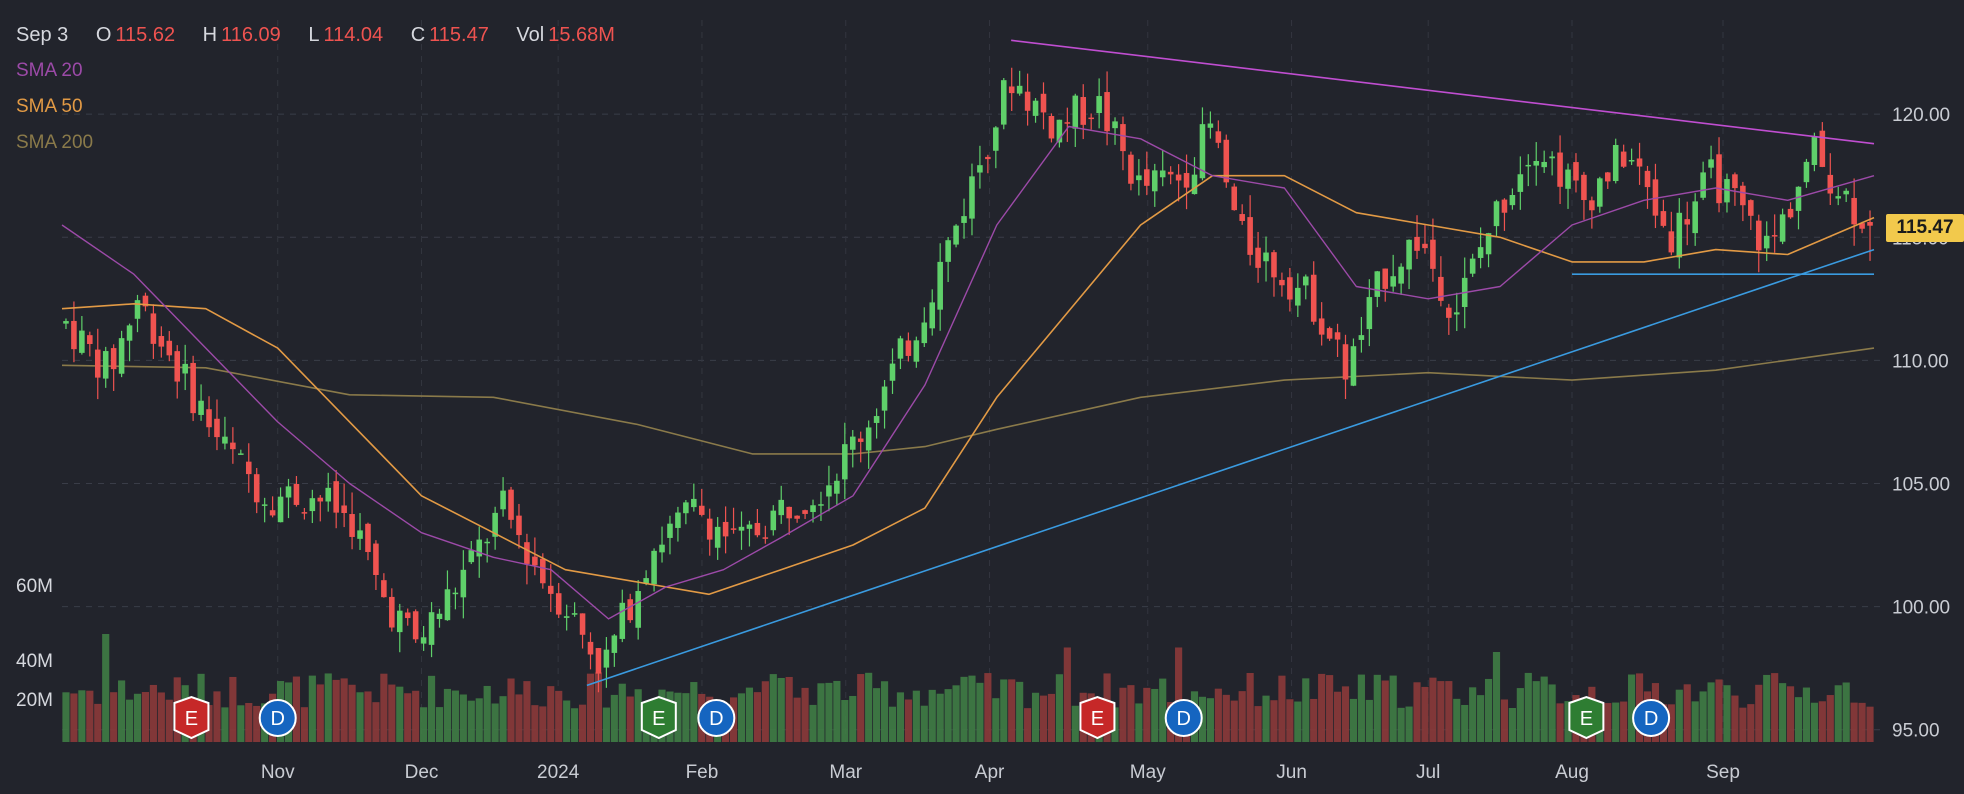  Describe the element at coordinates (49, 70) in the screenshot. I see `sma-20-legend: SMA 20` at that location.